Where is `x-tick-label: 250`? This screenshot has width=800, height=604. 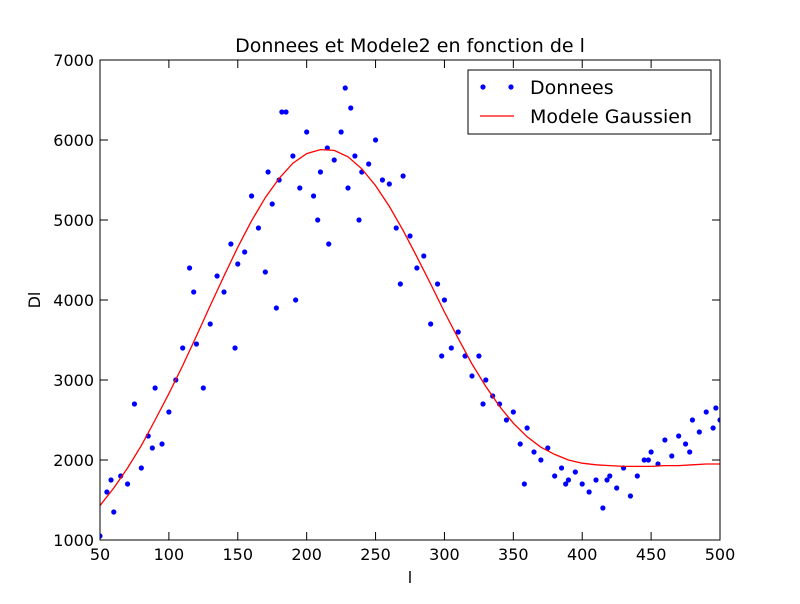
x-tick-label: 250 is located at coordinates (375, 554).